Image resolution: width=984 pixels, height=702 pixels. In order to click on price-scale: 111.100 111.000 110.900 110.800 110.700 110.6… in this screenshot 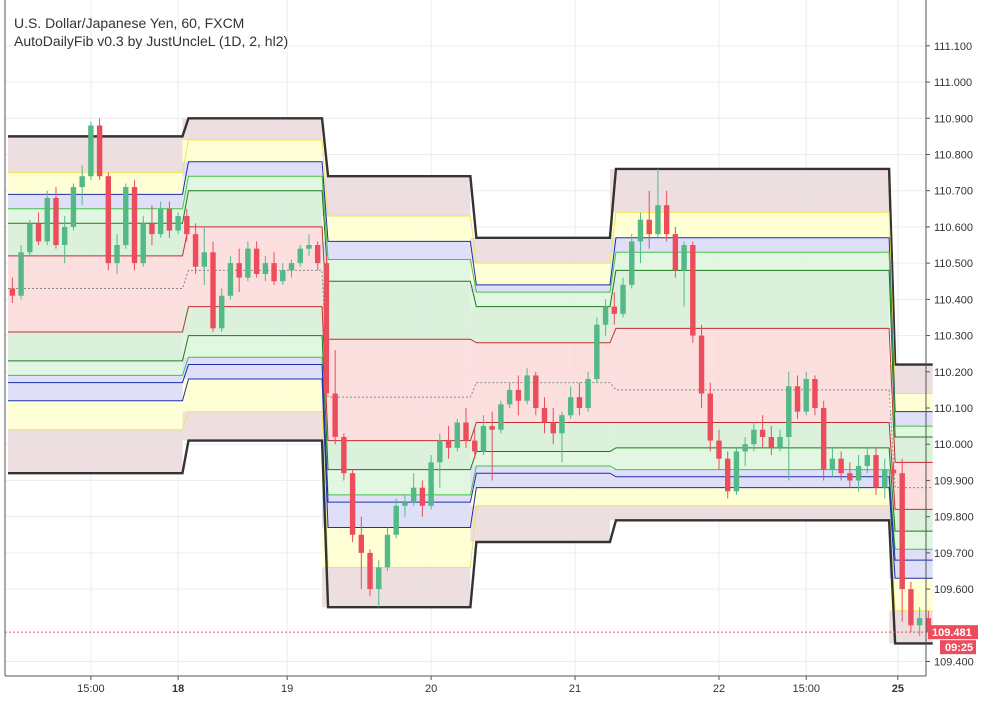, I will do `click(950, 355)`.